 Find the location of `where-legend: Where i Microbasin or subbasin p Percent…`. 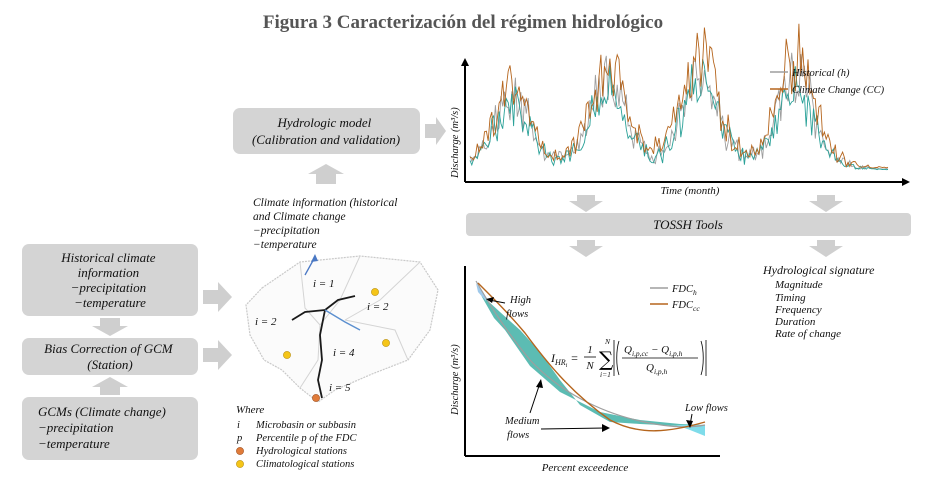

where-legend: Where i Microbasin or subbasin p Percent… is located at coordinates (296, 437).